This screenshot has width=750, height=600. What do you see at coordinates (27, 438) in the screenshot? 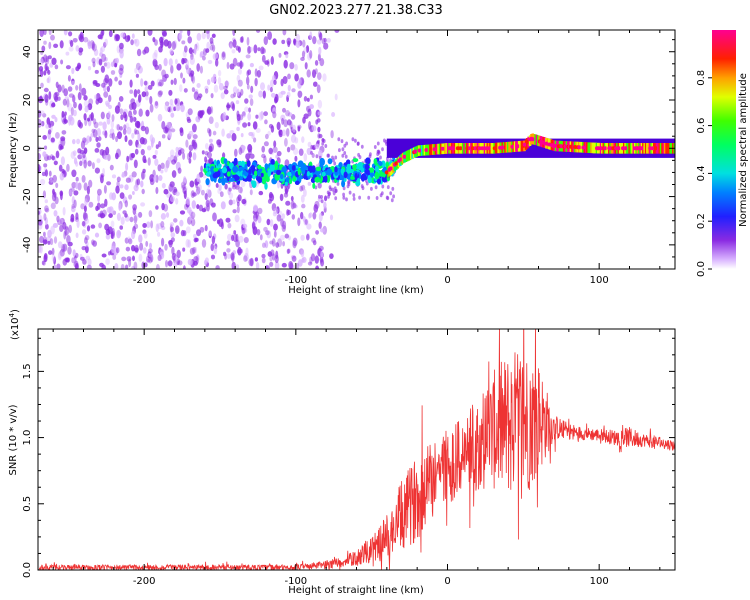
I see `snr-y-tick-label: 1.0` at bounding box center [27, 438].